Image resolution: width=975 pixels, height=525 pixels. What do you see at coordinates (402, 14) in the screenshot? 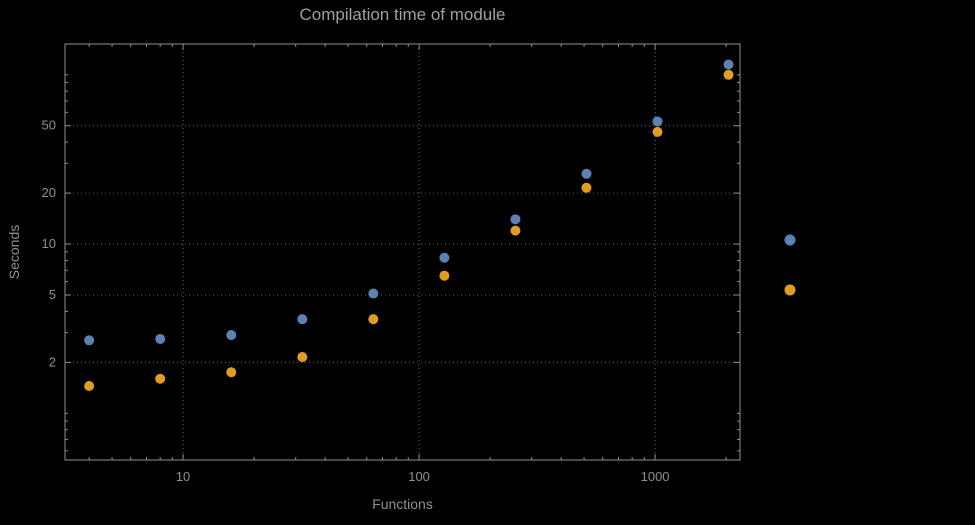
I see `chart-title: Compilation time of module` at bounding box center [402, 14].